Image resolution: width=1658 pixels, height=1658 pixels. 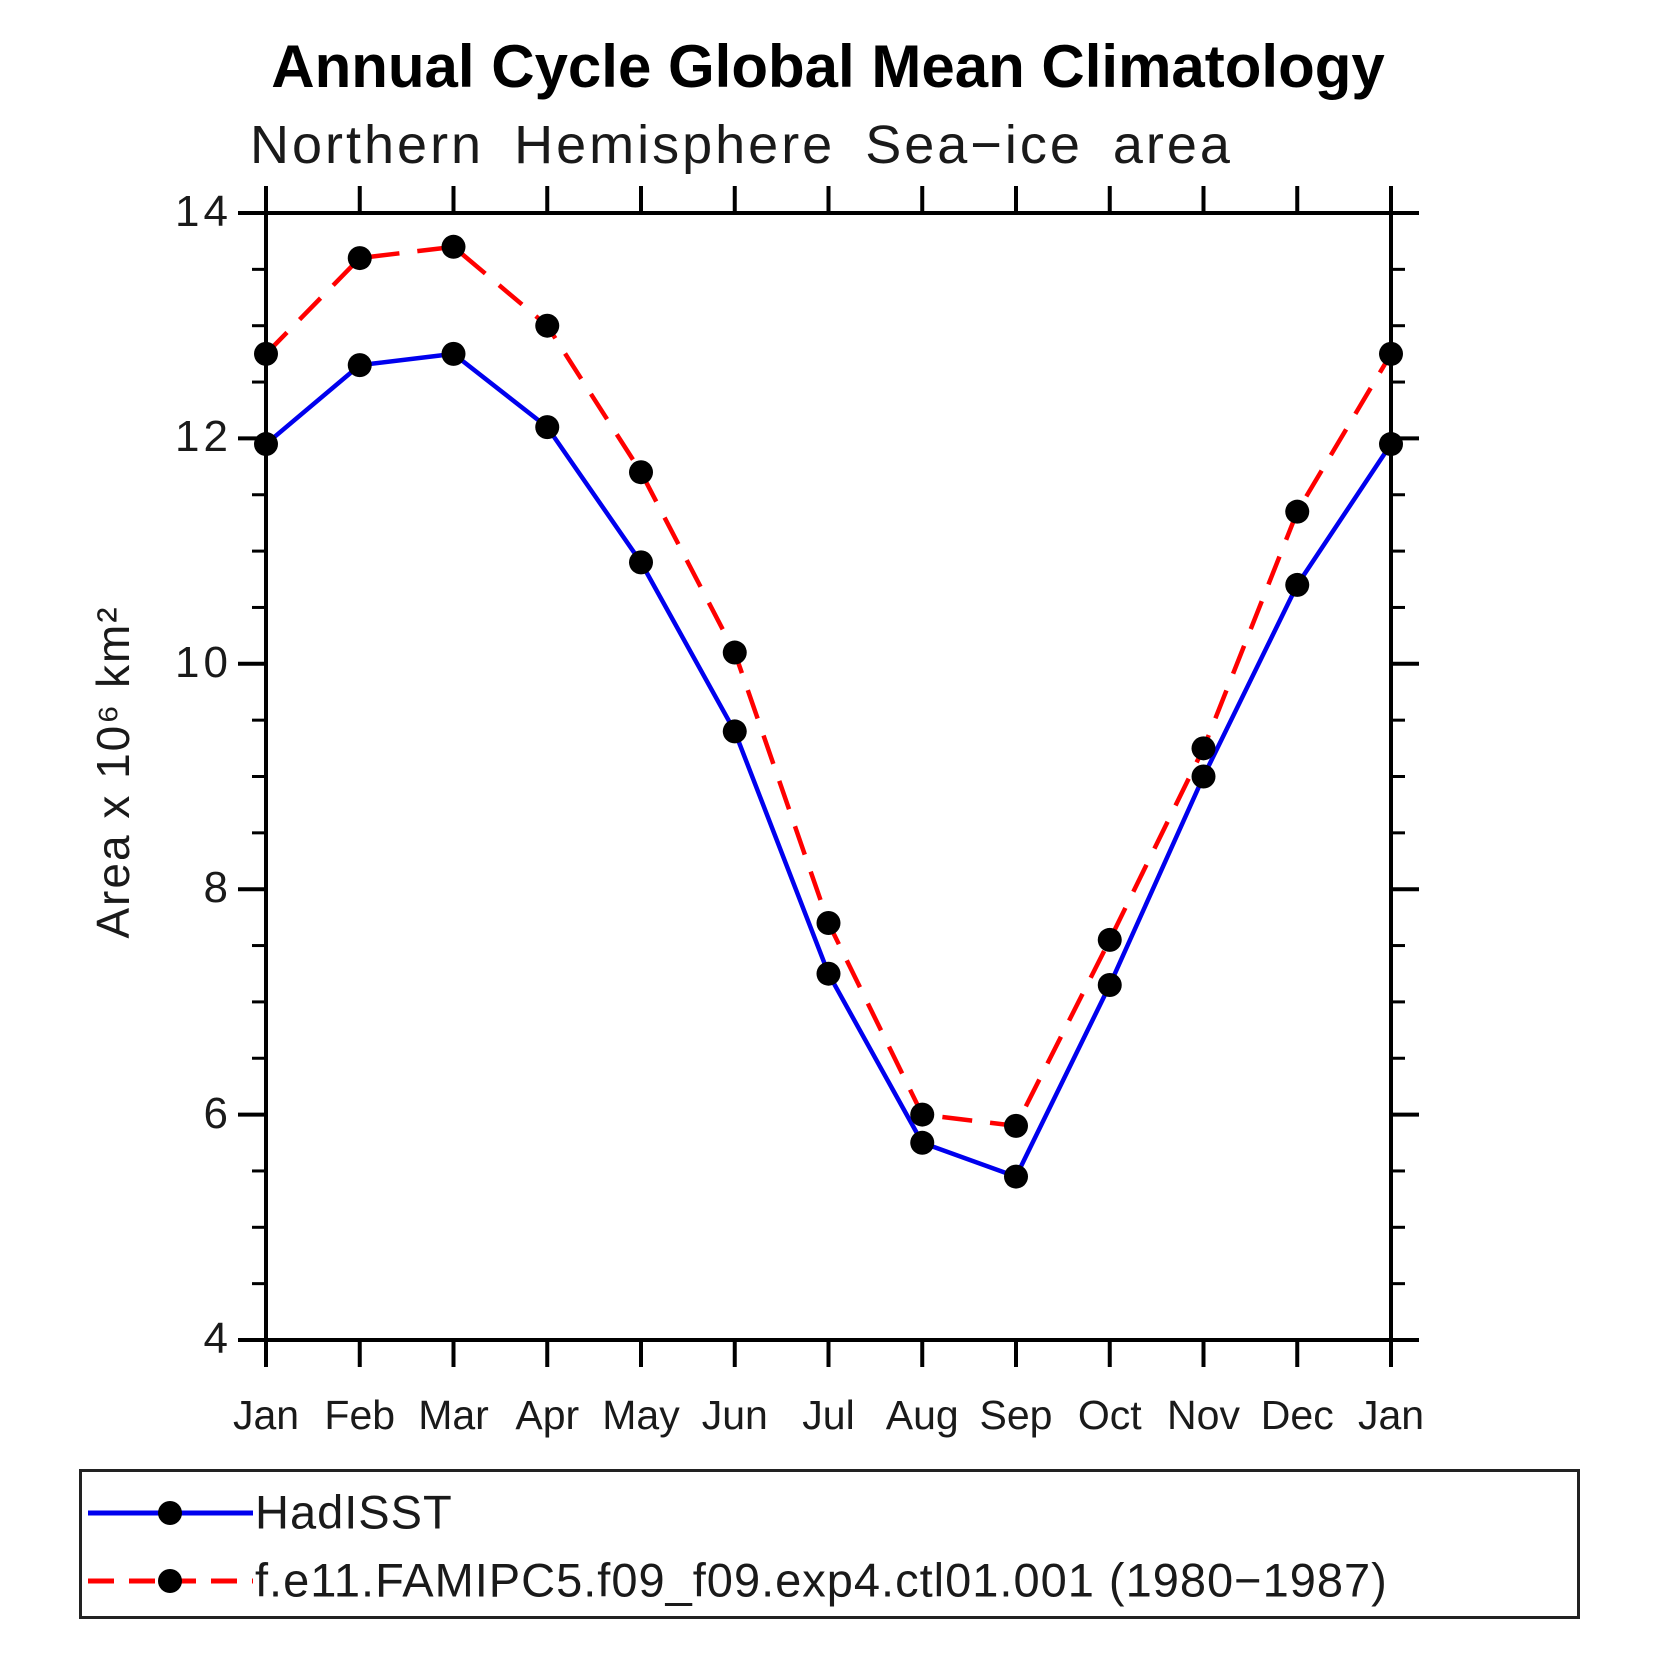 What do you see at coordinates (828, 1415) in the screenshot?
I see `x-tick-label: Jul` at bounding box center [828, 1415].